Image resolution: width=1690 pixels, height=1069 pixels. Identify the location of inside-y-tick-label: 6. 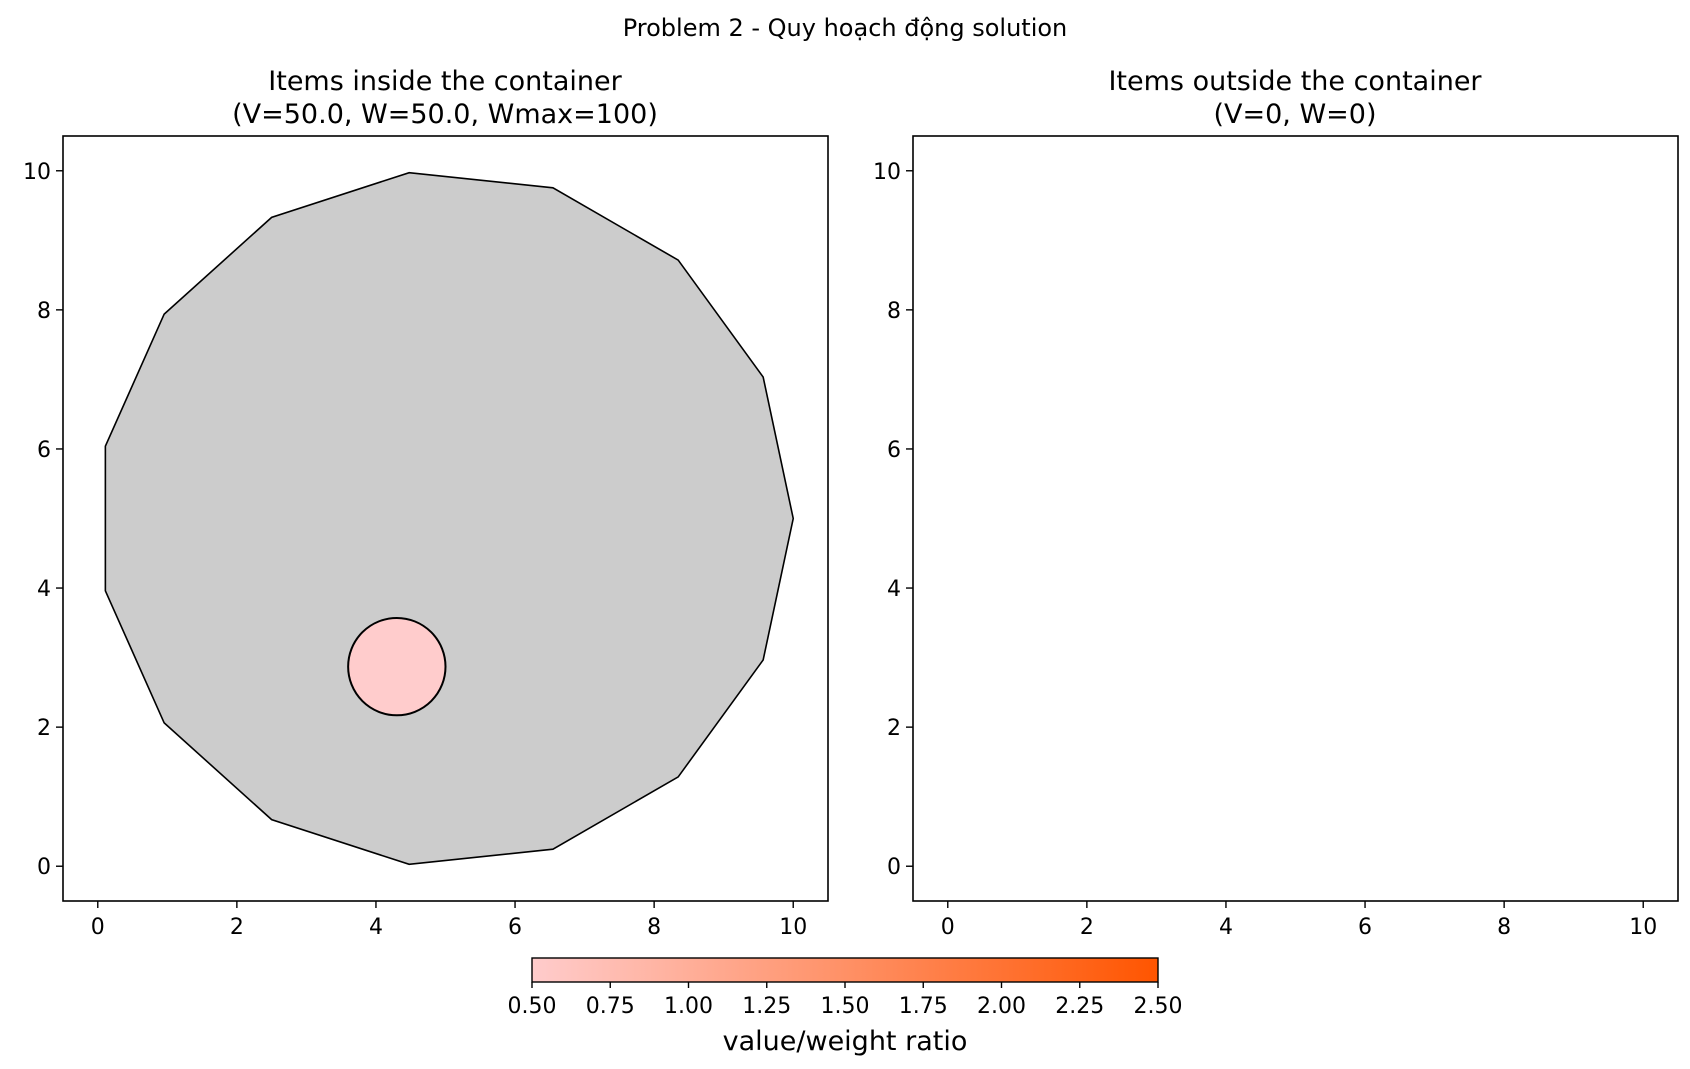
(44, 450).